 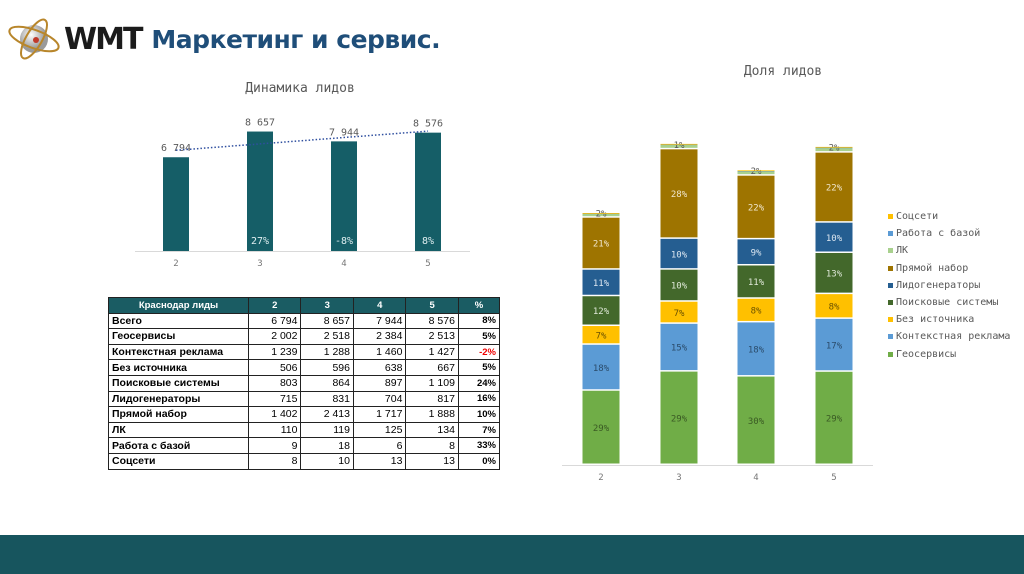 What do you see at coordinates (379, 367) in the screenshot?
I see `cell-value: 638` at bounding box center [379, 367].